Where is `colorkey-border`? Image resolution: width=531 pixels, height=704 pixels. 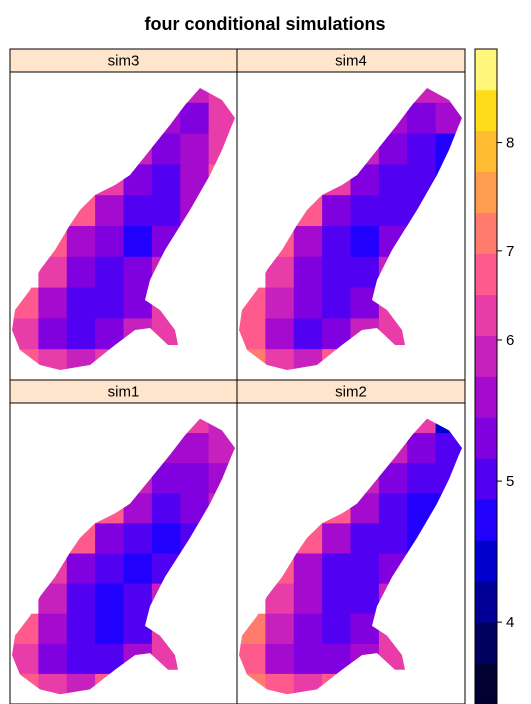 colorkey-border is located at coordinates (486, 376).